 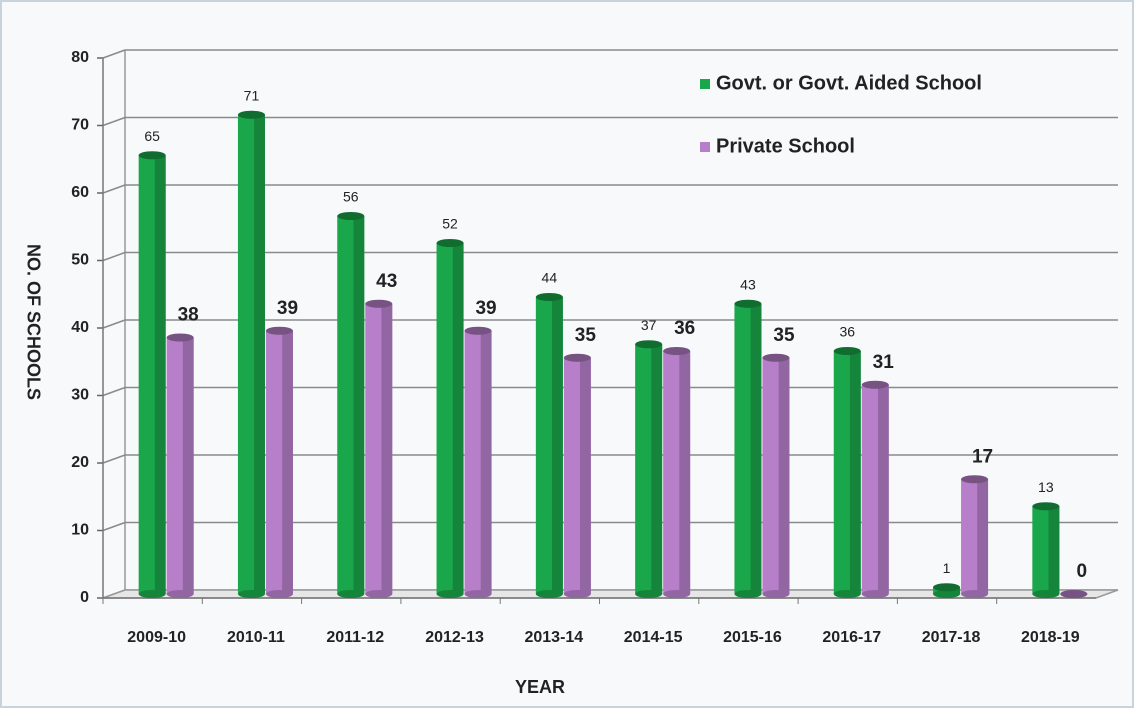 What do you see at coordinates (80, 260) in the screenshot?
I see `y-tick-label: 50` at bounding box center [80, 260].